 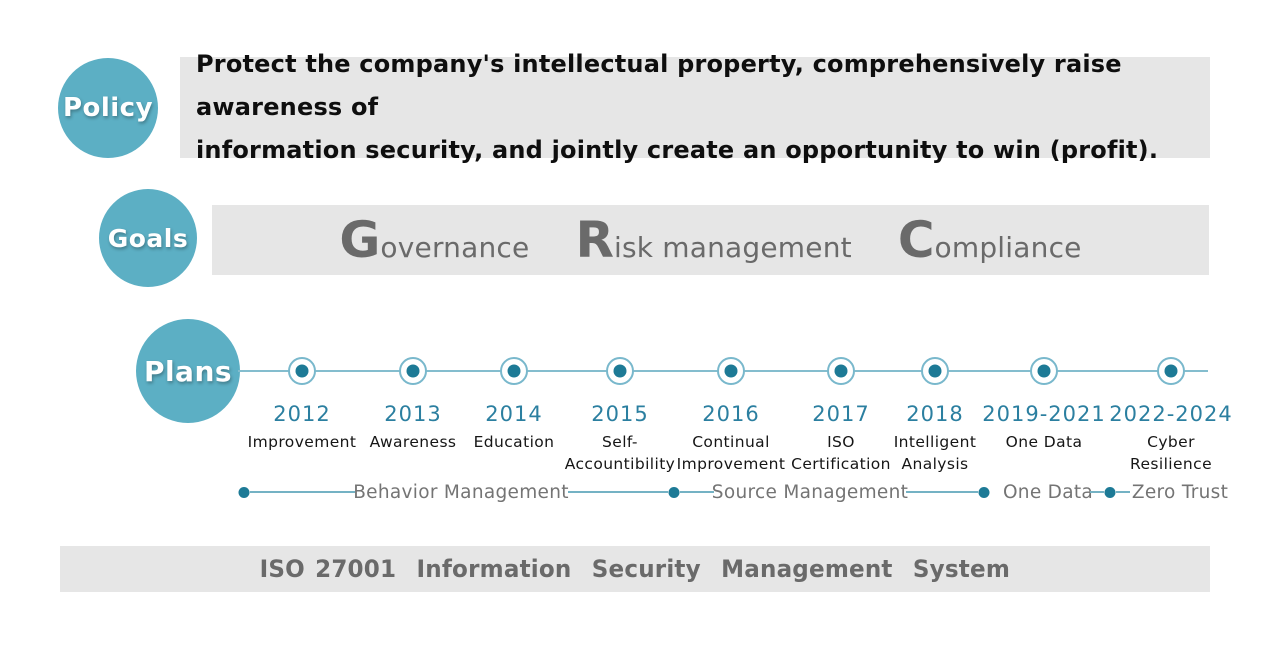 I want to click on phase-label-one-data: One Data, so click(x=1048, y=492).